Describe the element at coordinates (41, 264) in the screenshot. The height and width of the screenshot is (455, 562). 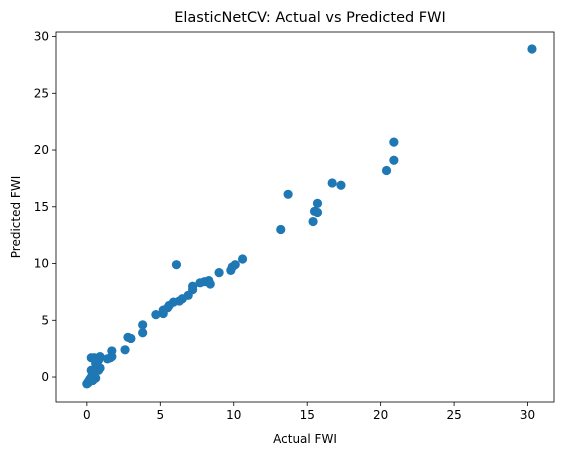
I see `y-tick-label: 10` at that location.